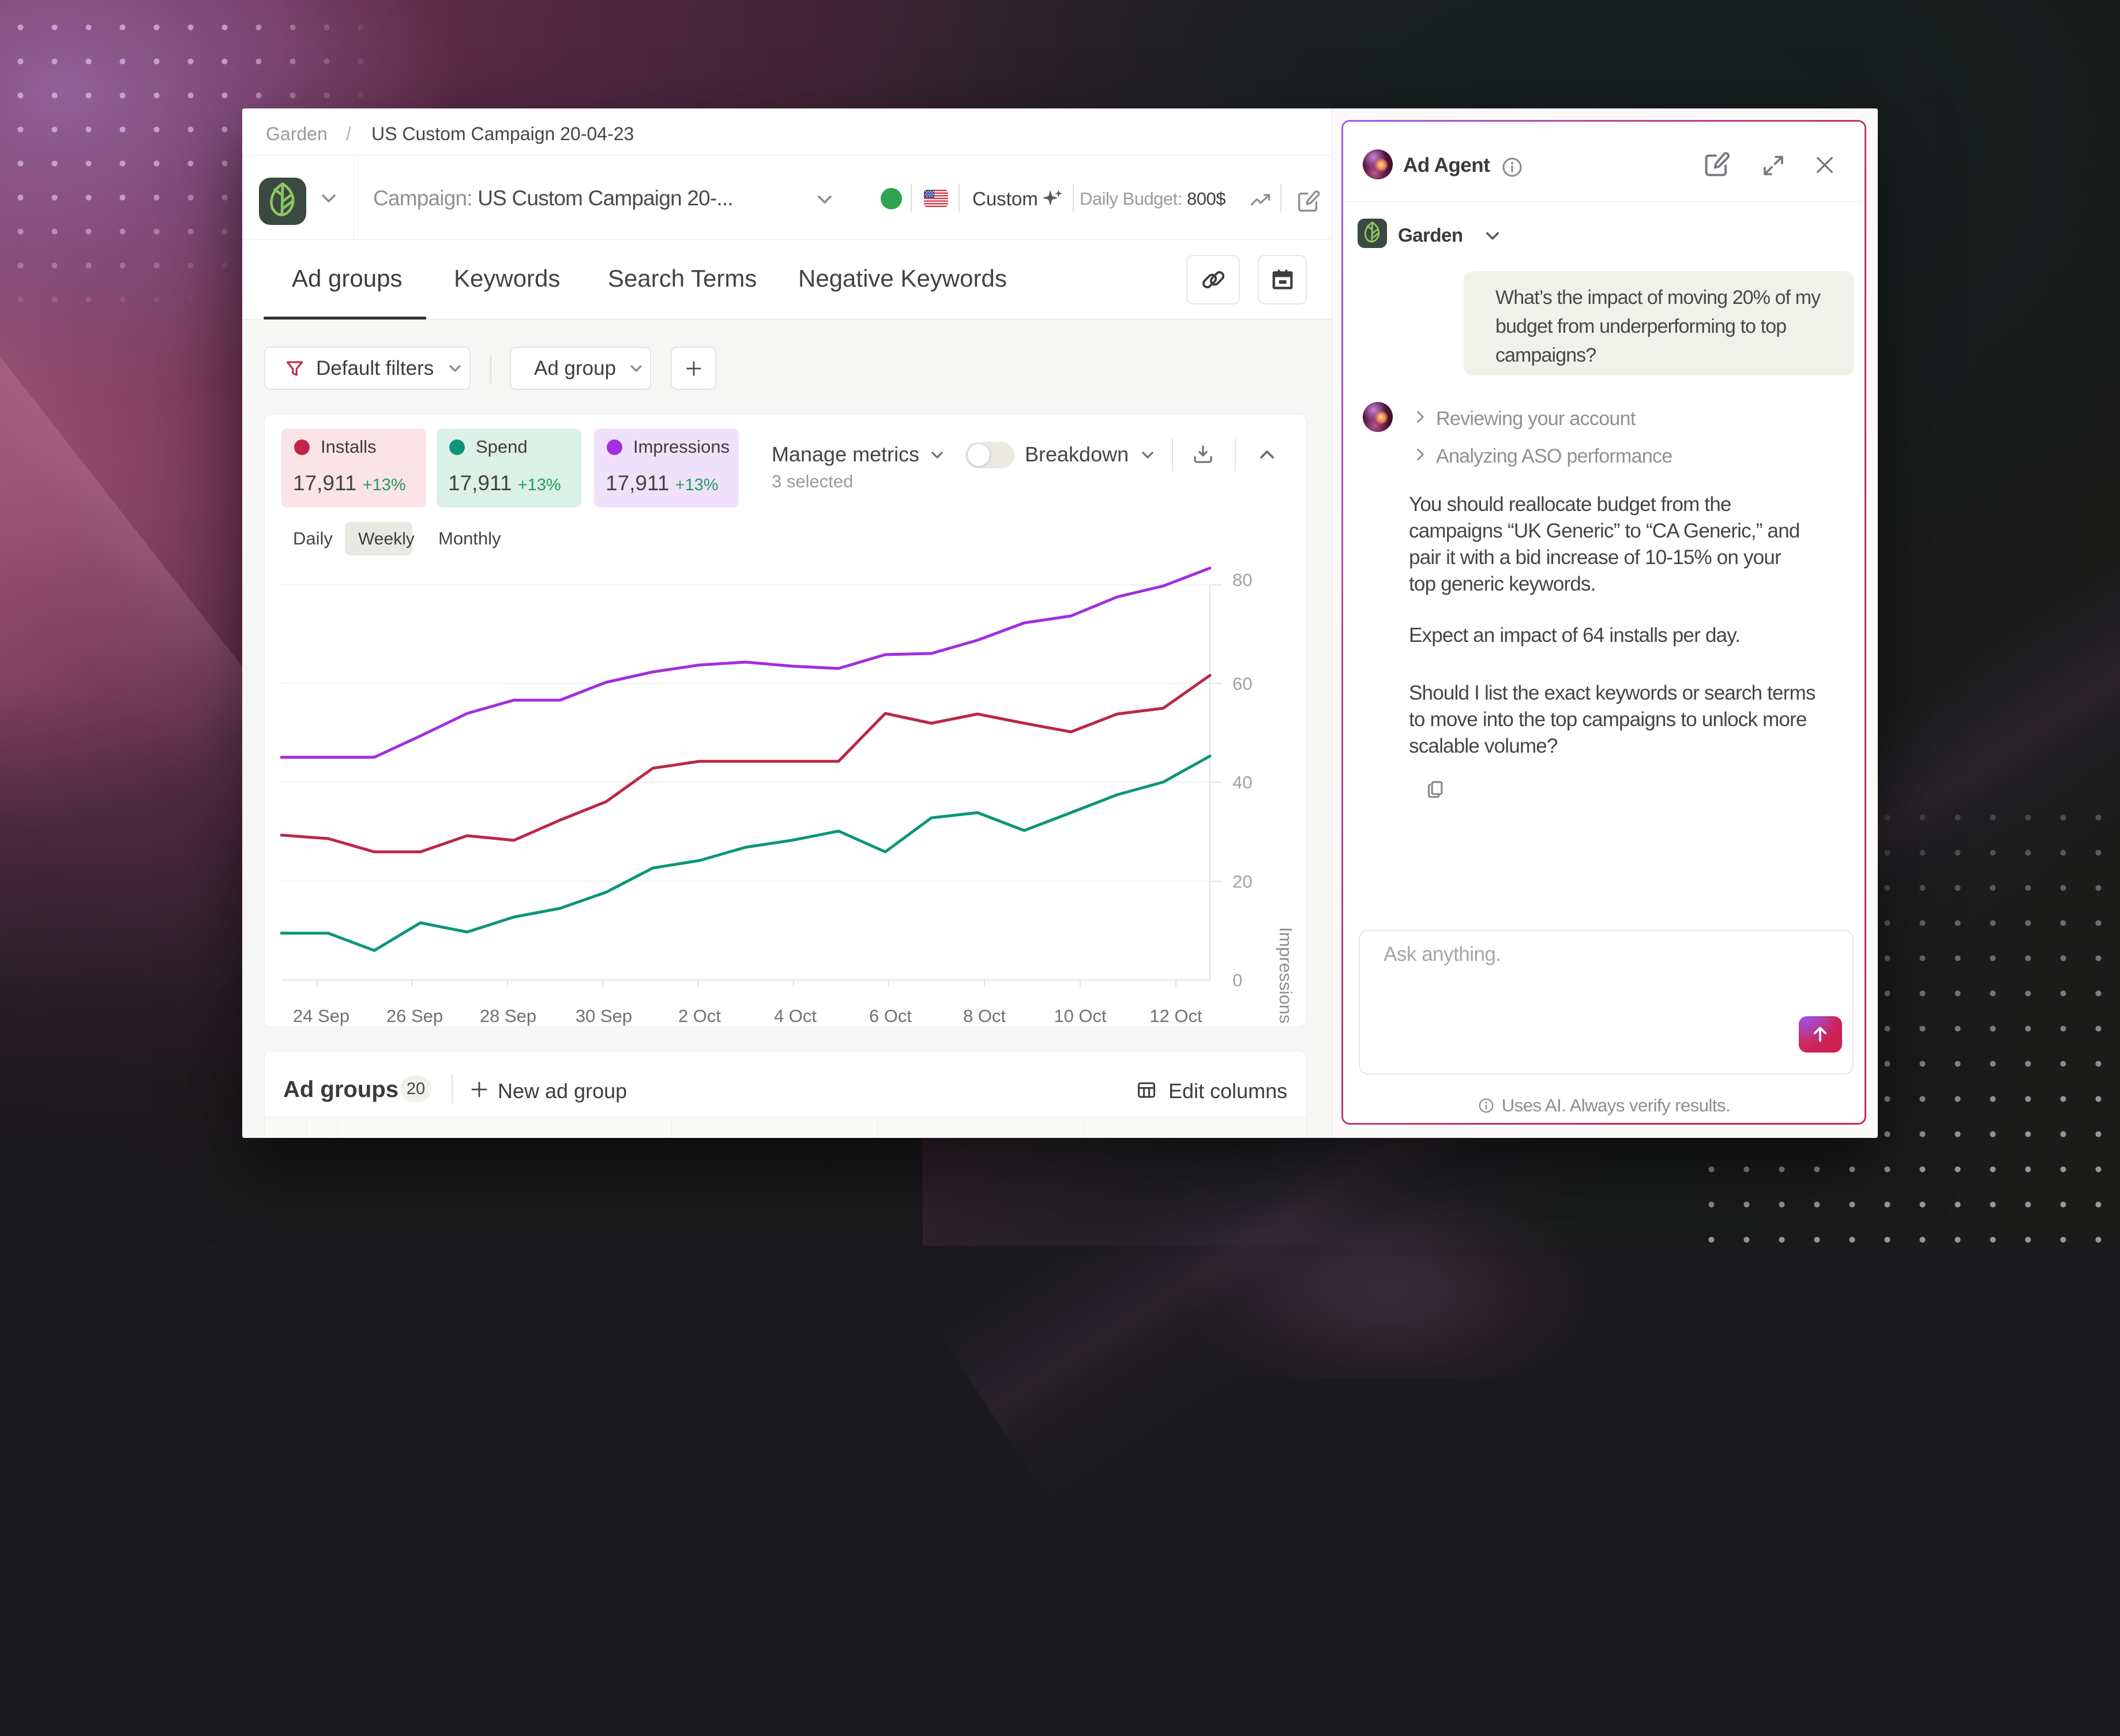  I want to click on svg-text: 6 Oct, so click(890, 1016).